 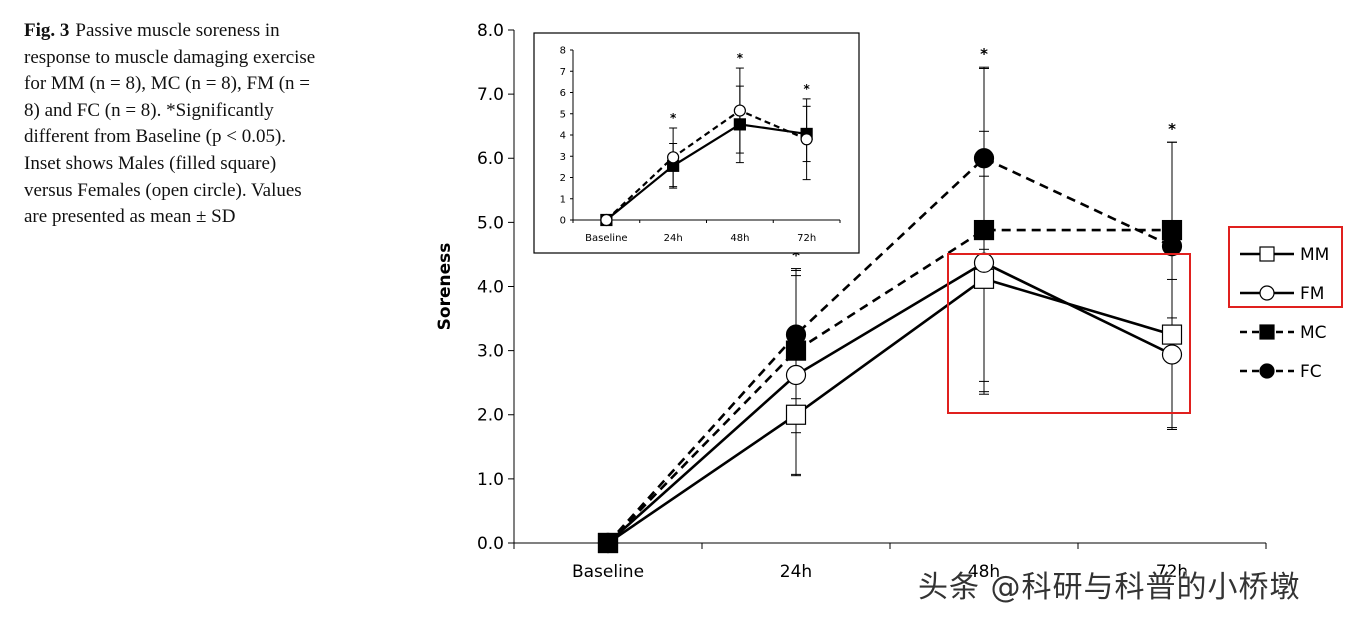 What do you see at coordinates (490, 352) in the screenshot?
I see `y-tick-label: 3.0` at bounding box center [490, 352].